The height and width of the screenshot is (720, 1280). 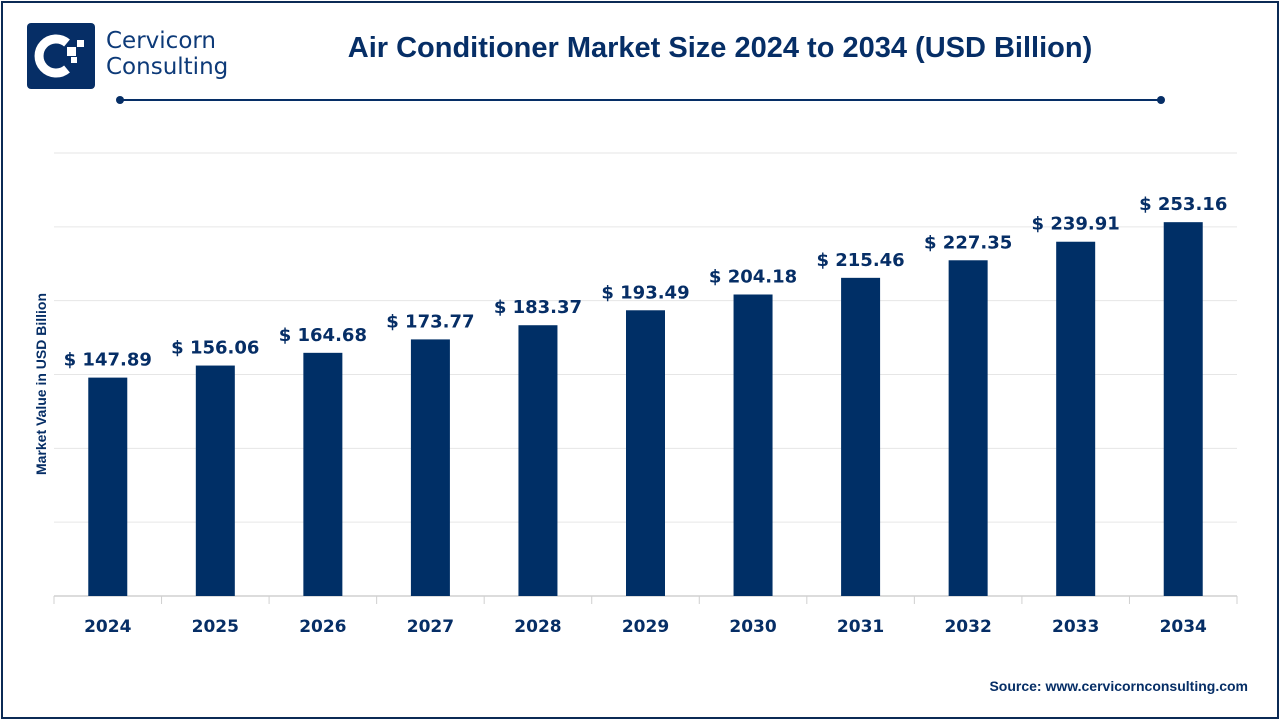 What do you see at coordinates (108, 486) in the screenshot?
I see `bar-2024` at bounding box center [108, 486].